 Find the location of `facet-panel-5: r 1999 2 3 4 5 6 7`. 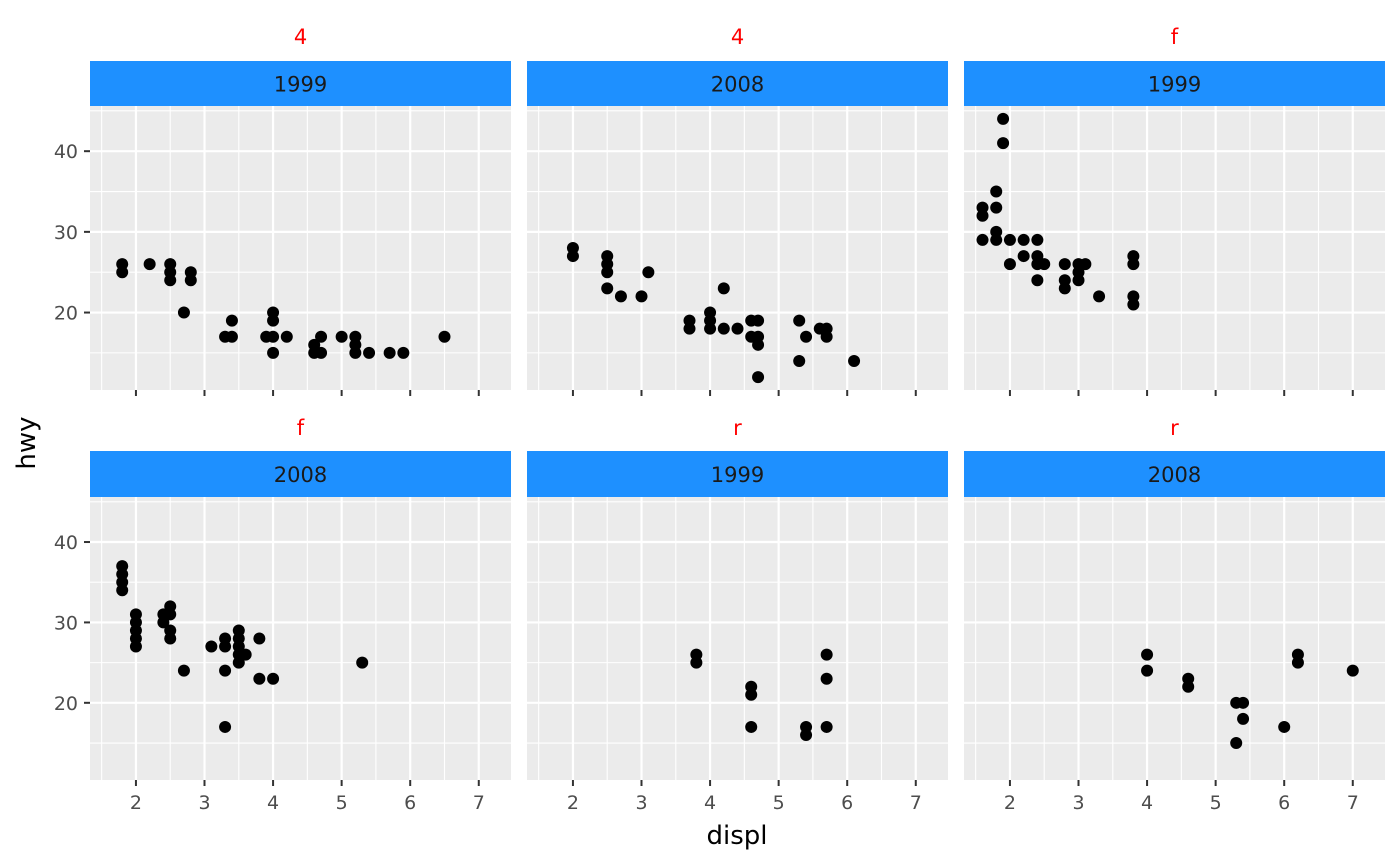

facet-panel-5: r 1999 2 3 4 5 6 7 is located at coordinates (737, 615).